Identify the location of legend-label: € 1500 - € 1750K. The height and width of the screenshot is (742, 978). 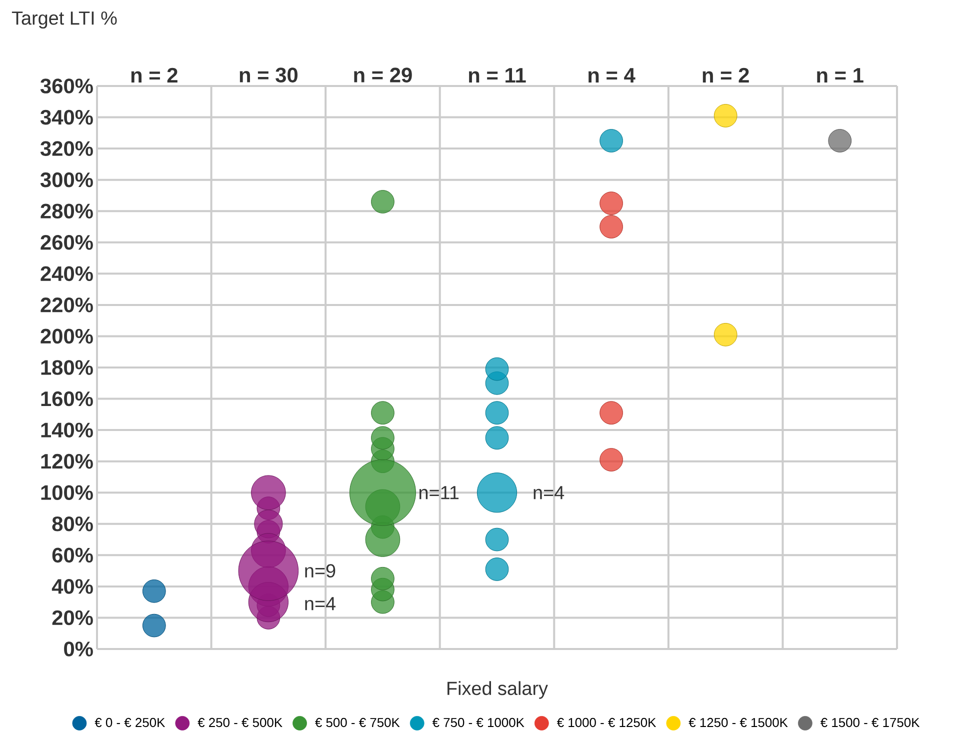
(870, 723).